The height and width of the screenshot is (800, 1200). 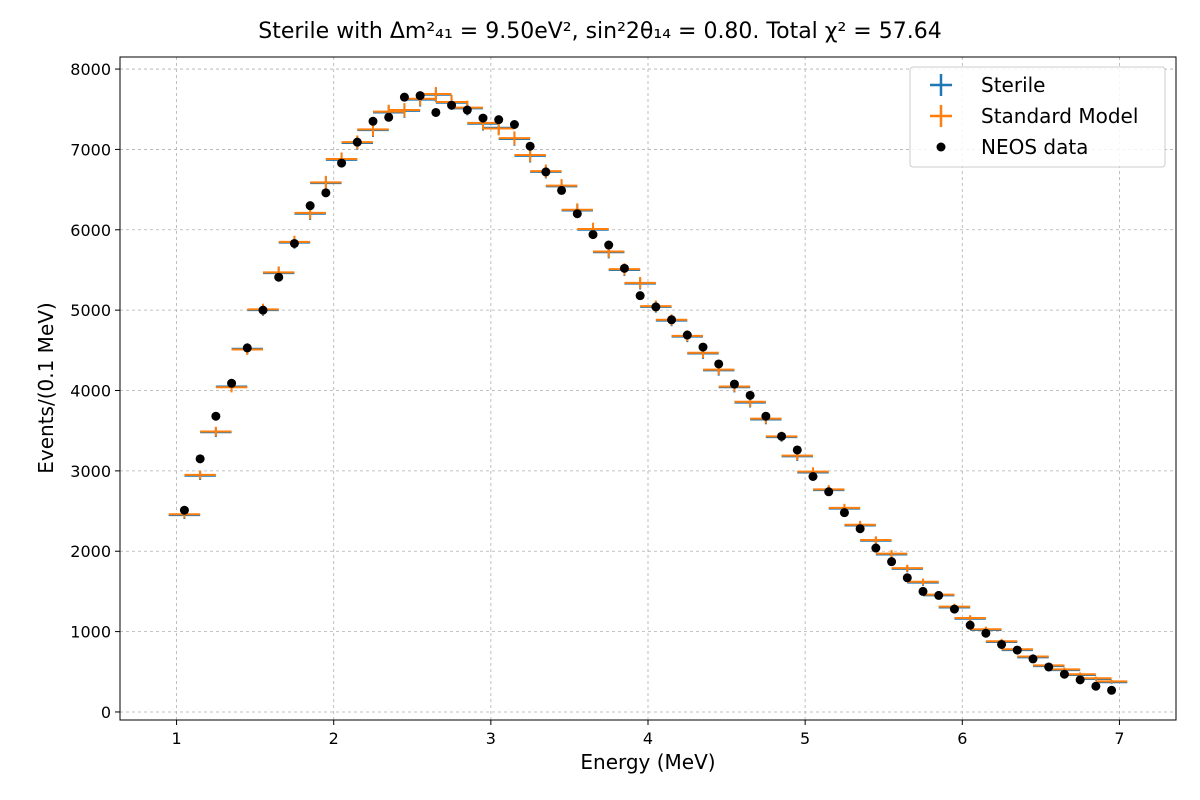 I want to click on y-tick-label: 8000, so click(x=90, y=69).